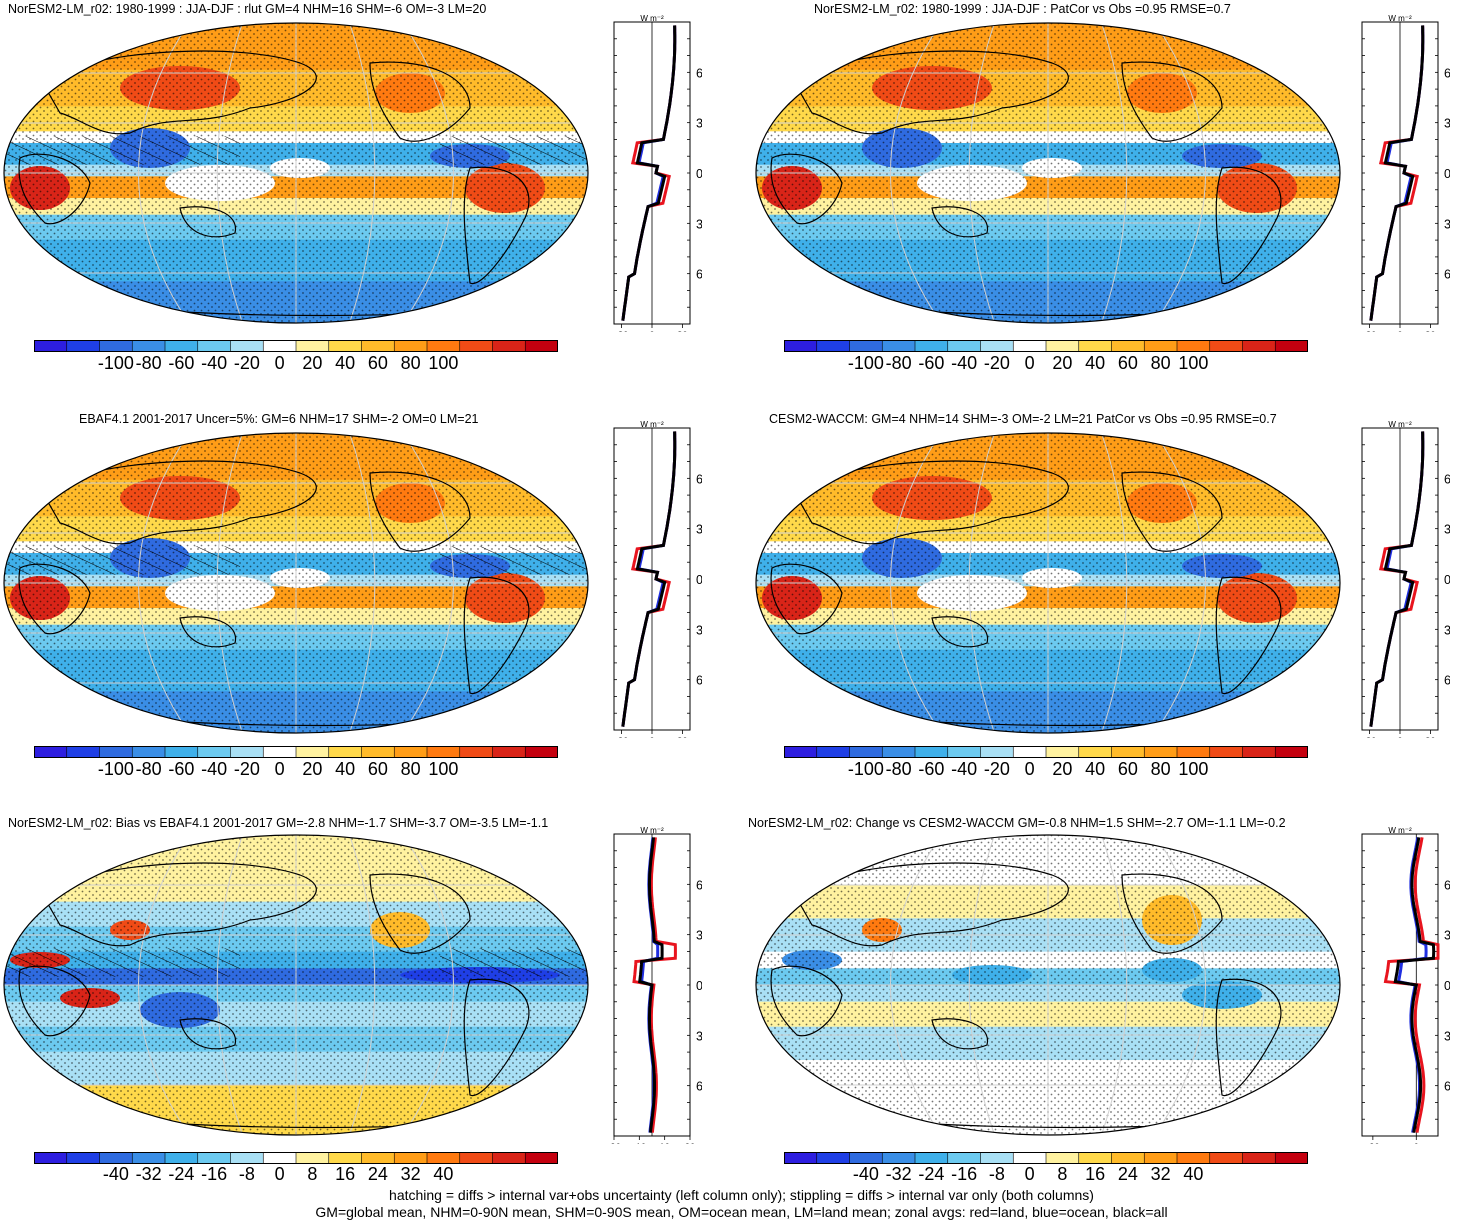 The width and height of the screenshot is (1483, 1221). What do you see at coordinates (443, 1174) in the screenshot?
I see `colorbar-tick-label: 40` at bounding box center [443, 1174].